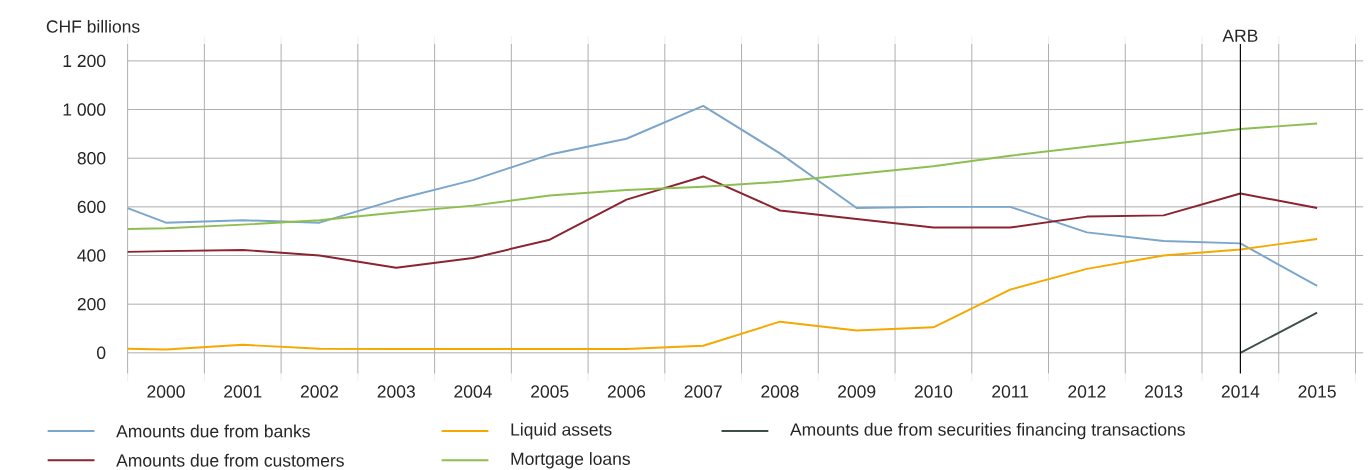 This screenshot has height=470, width=1370. What do you see at coordinates (93, 26) in the screenshot?
I see `y-axis-title: CHF billions` at bounding box center [93, 26].